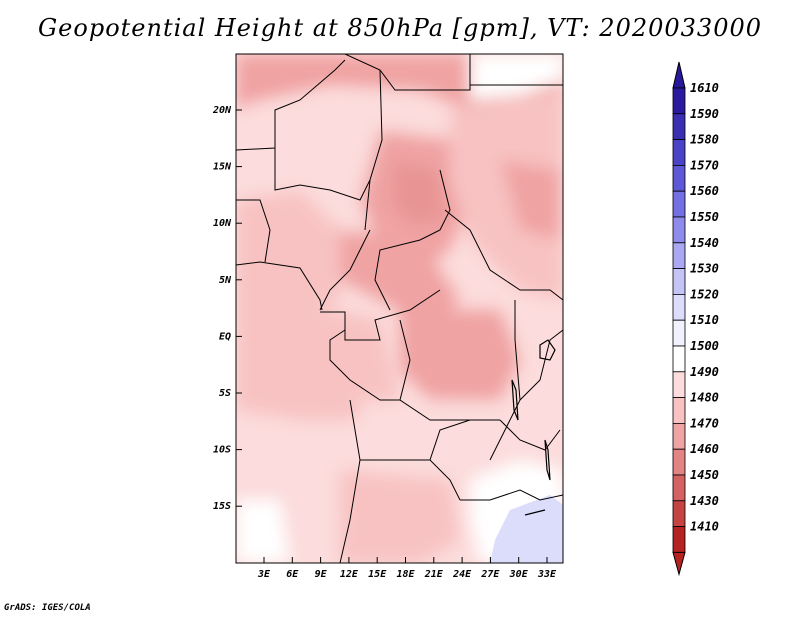 This screenshot has height=618, width=800. Describe the element at coordinates (704, 398) in the screenshot. I see `colorbar-label: 1480` at that location.